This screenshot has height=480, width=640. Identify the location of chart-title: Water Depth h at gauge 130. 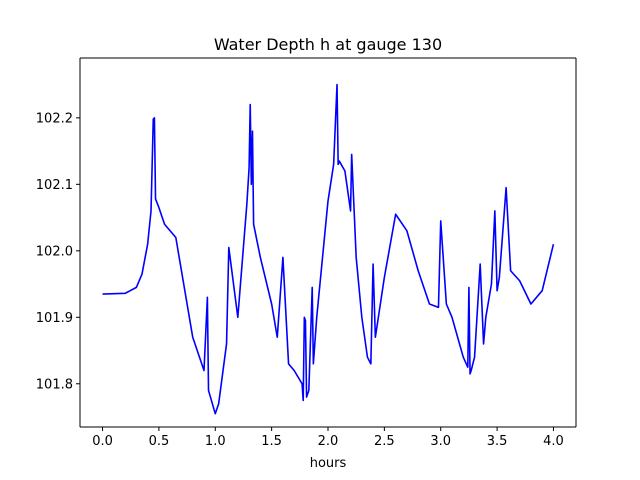
(328, 44).